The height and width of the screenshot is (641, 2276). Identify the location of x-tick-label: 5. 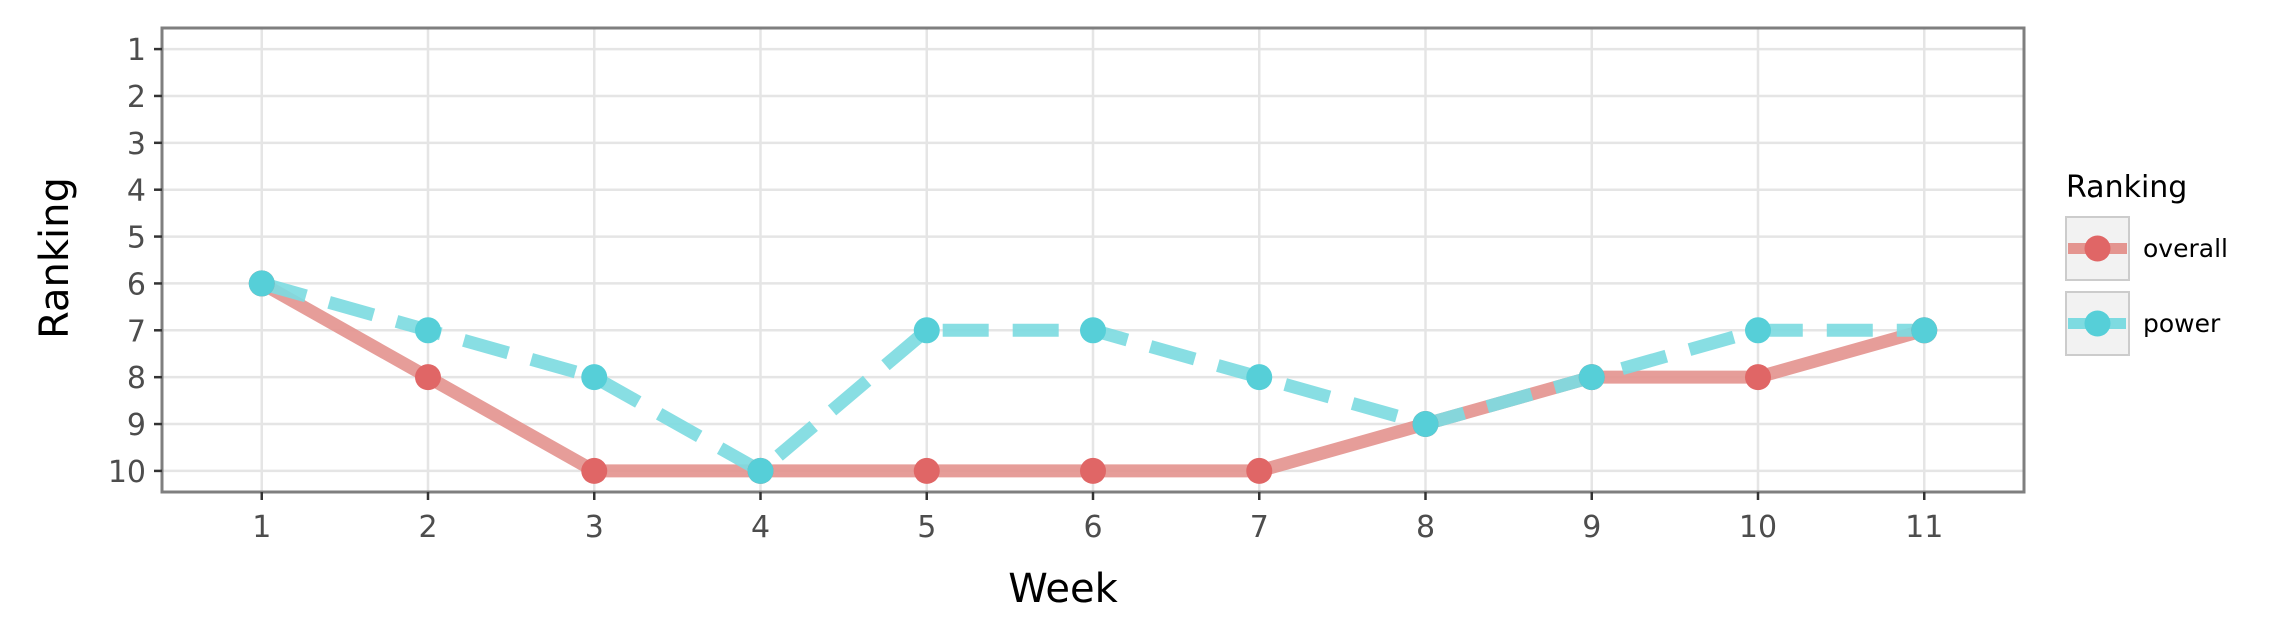
(926, 527).